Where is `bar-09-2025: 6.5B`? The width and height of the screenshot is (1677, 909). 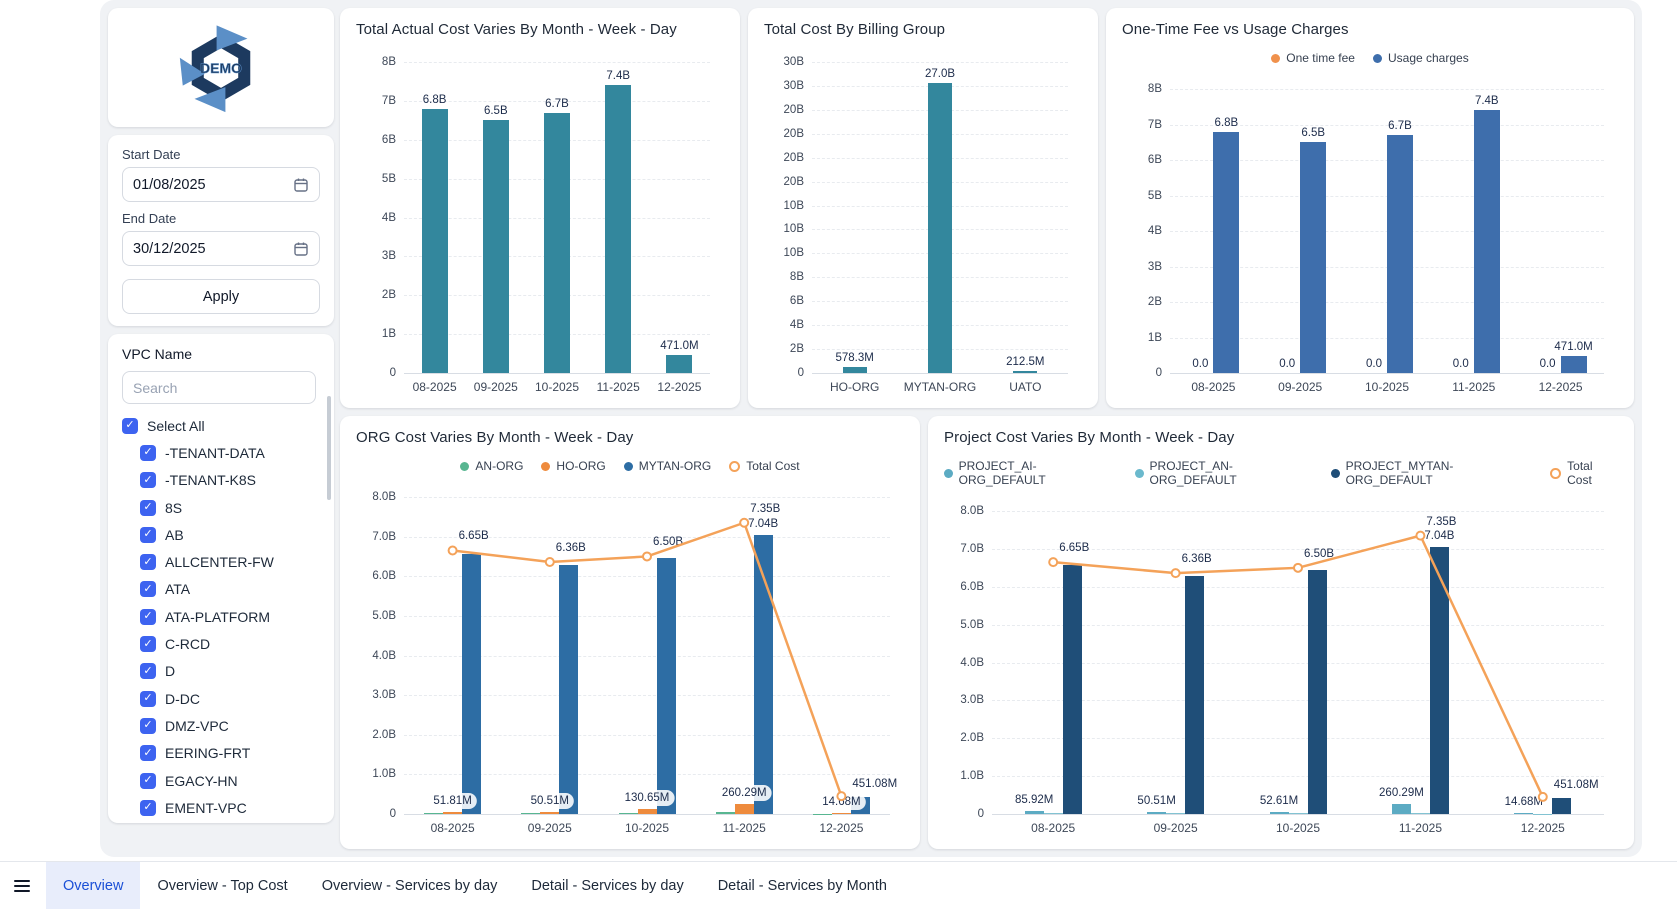
bar-09-2025: 6.5B is located at coordinates (495, 217).